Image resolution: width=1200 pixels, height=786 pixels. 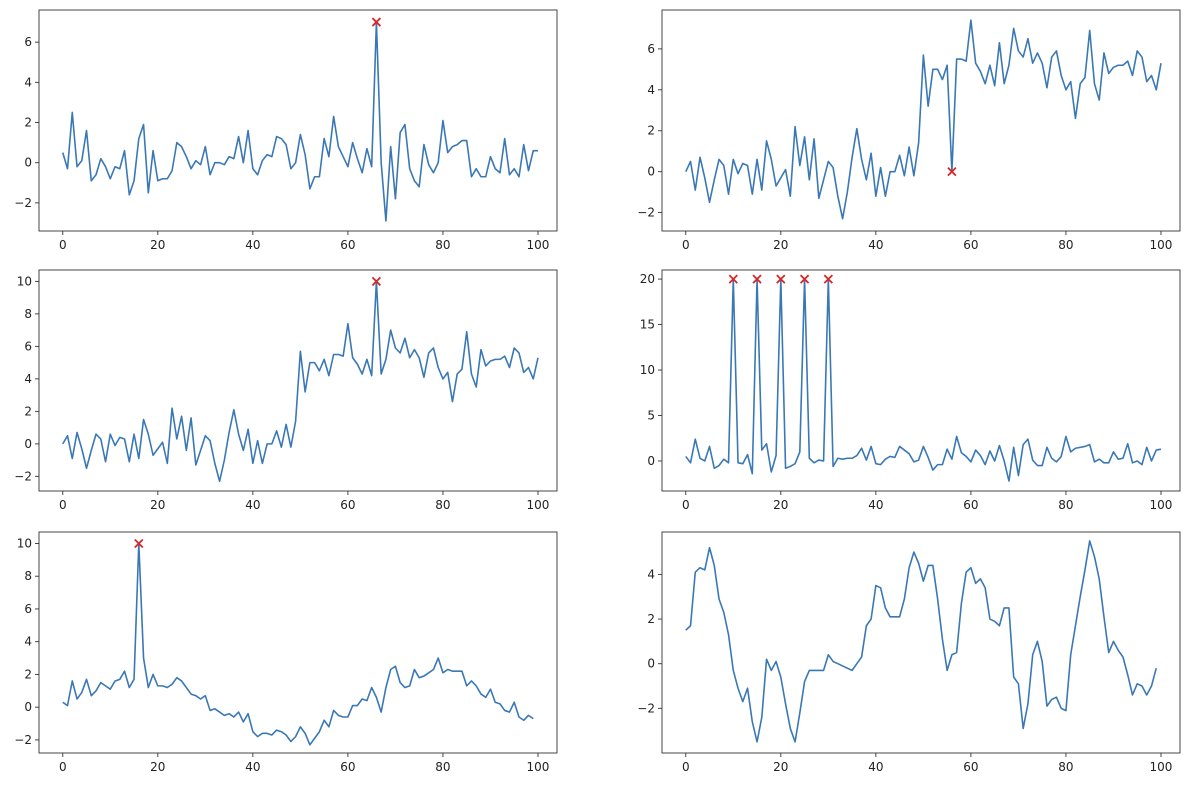 What do you see at coordinates (651, 416) in the screenshot?
I see `y-tick-label: 5` at bounding box center [651, 416].